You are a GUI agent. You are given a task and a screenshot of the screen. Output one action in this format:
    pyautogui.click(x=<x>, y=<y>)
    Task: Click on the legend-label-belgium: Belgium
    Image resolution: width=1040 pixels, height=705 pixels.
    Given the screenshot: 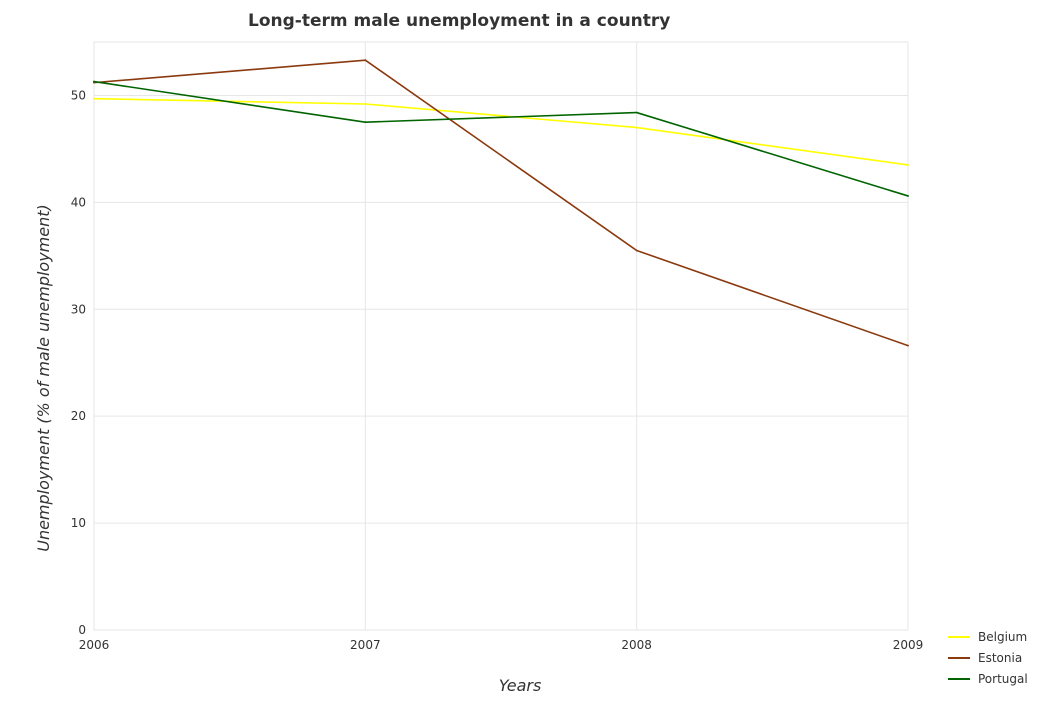 What is the action you would take?
    pyautogui.click(x=1002, y=637)
    